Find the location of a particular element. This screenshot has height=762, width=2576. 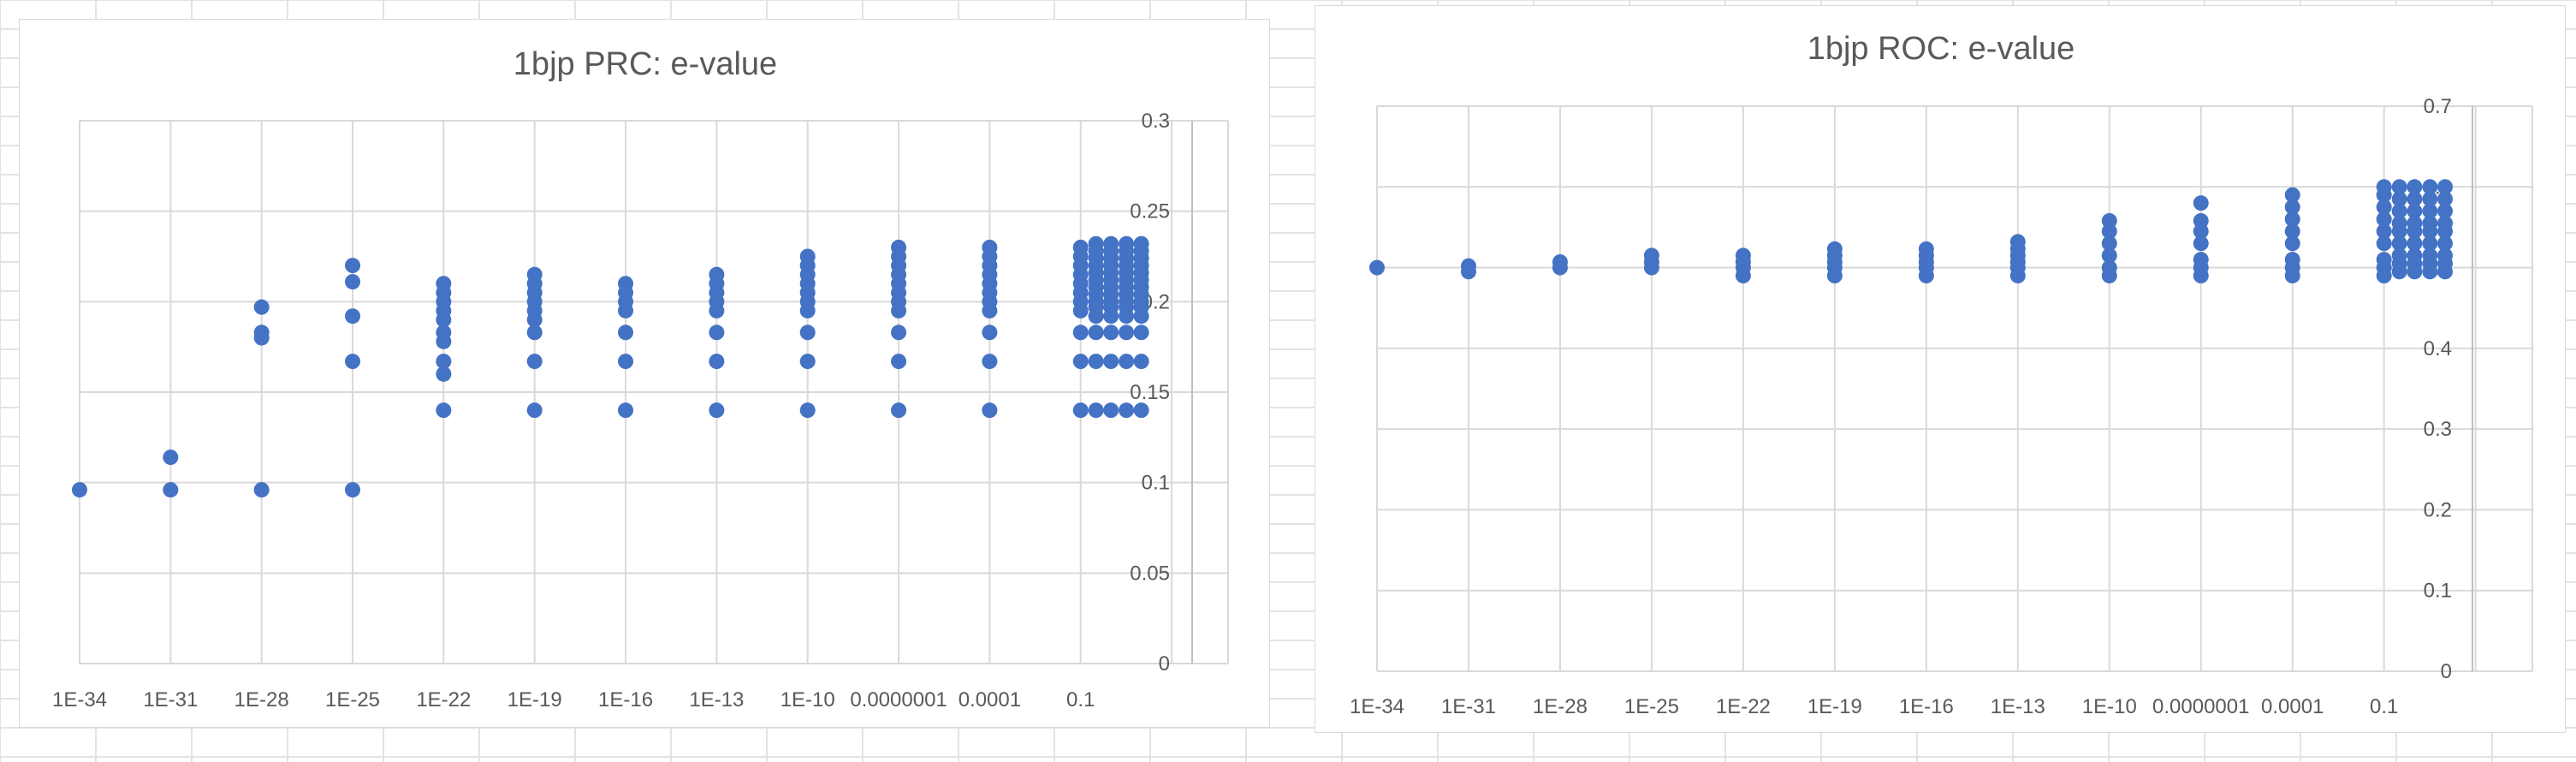

x-tick-label: 0.1 is located at coordinates (1080, 699).